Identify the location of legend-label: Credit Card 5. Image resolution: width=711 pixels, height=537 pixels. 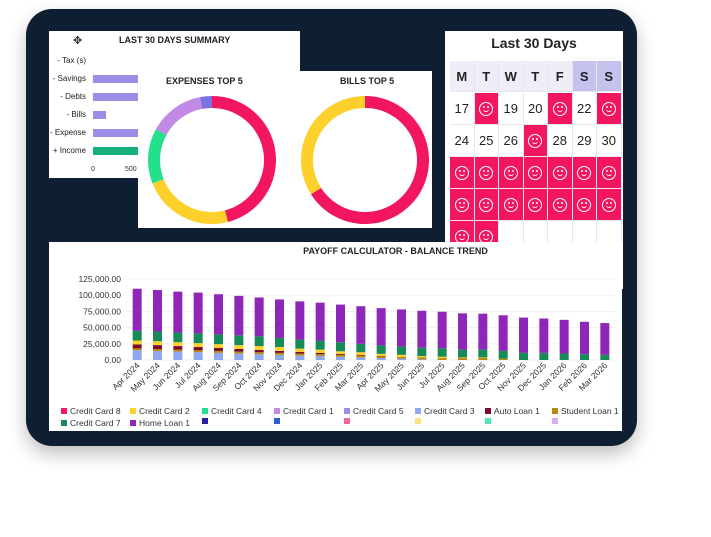
(378, 411).